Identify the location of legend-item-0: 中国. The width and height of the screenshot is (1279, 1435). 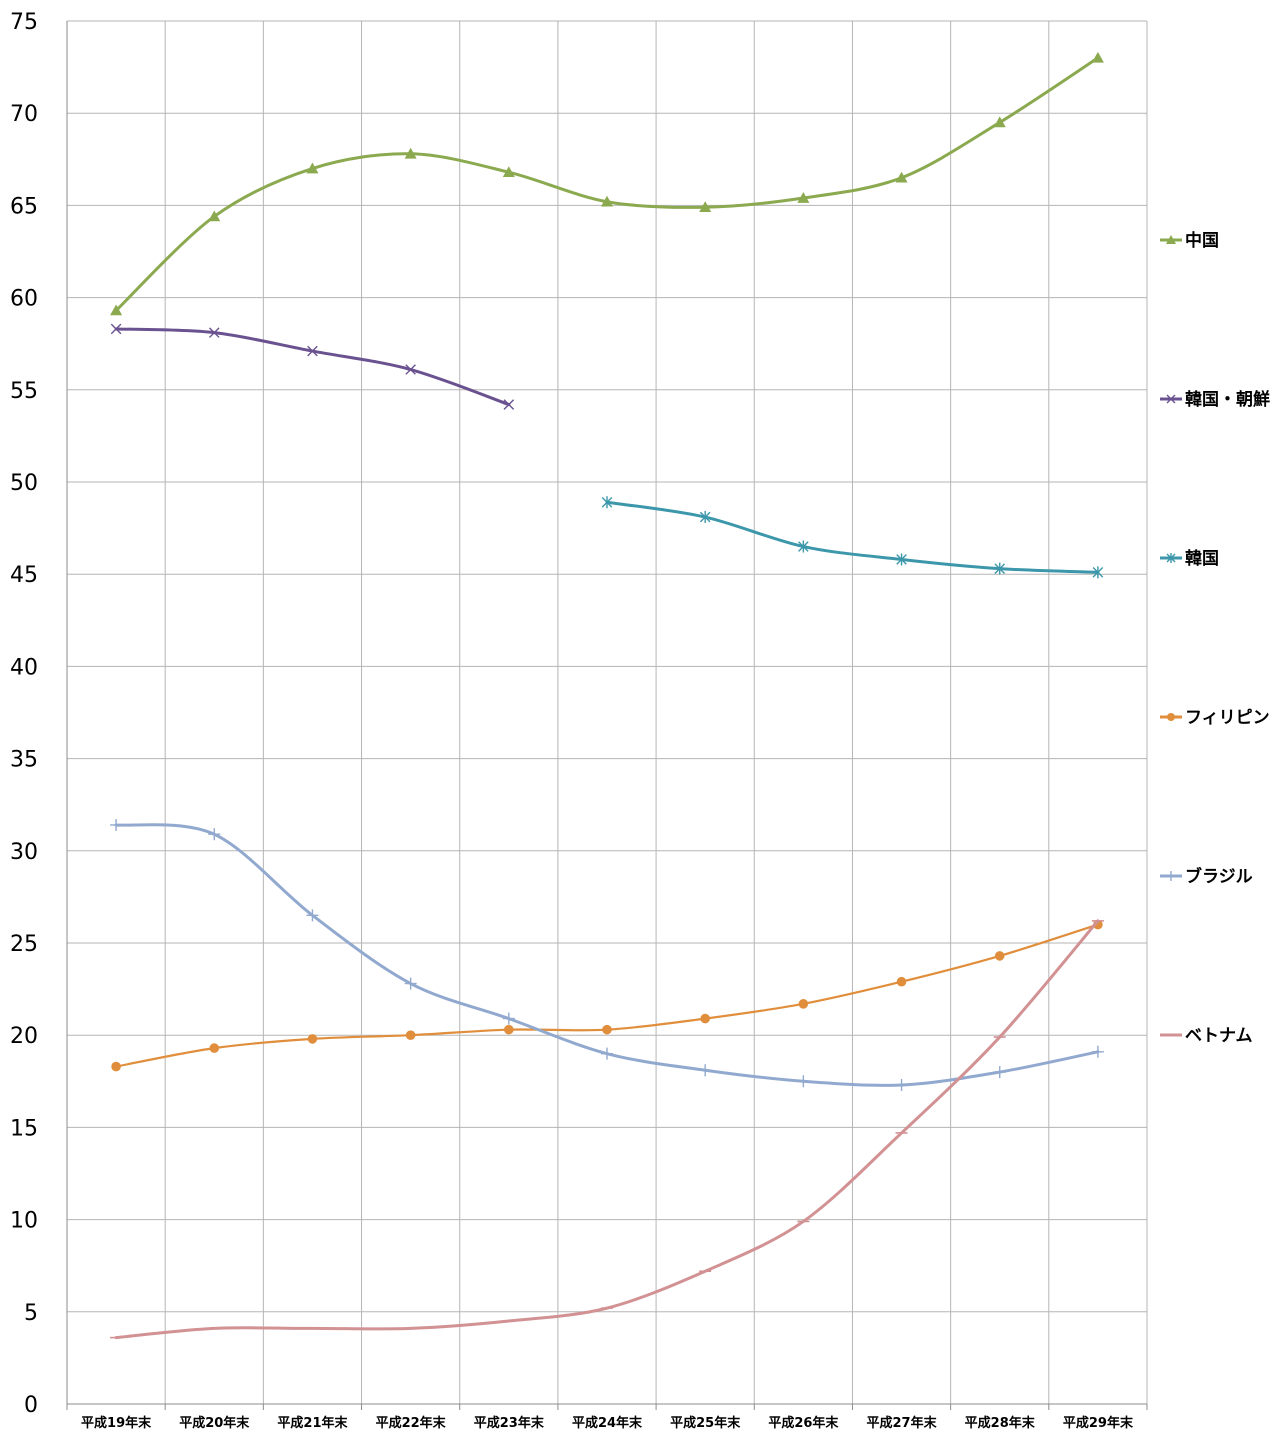
(1189, 240).